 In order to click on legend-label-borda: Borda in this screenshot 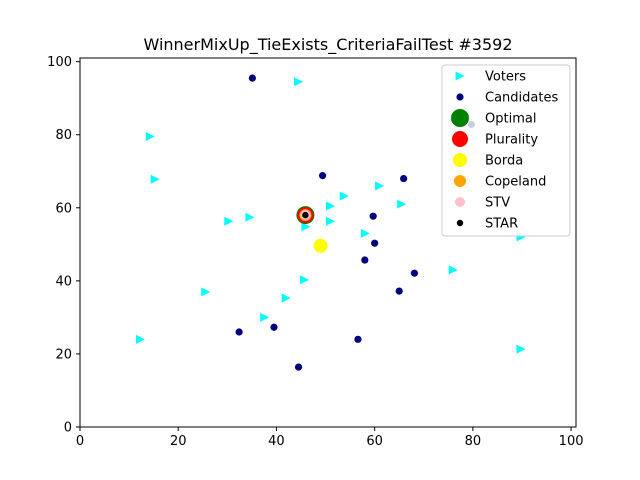, I will do `click(504, 161)`.